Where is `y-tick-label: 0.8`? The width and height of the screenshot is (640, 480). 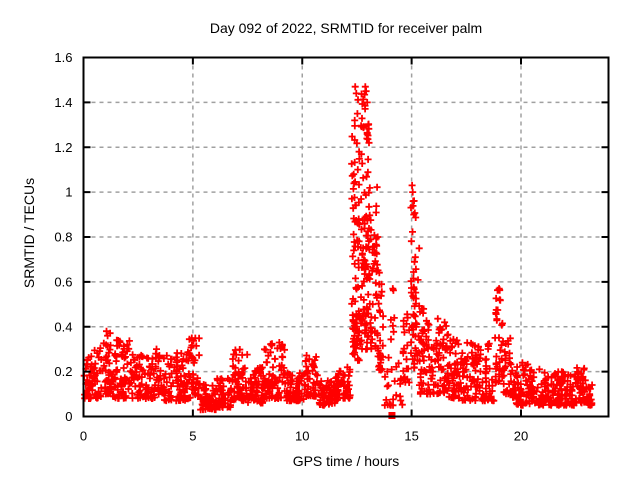
y-tick-label: 0.8 is located at coordinates (63, 237).